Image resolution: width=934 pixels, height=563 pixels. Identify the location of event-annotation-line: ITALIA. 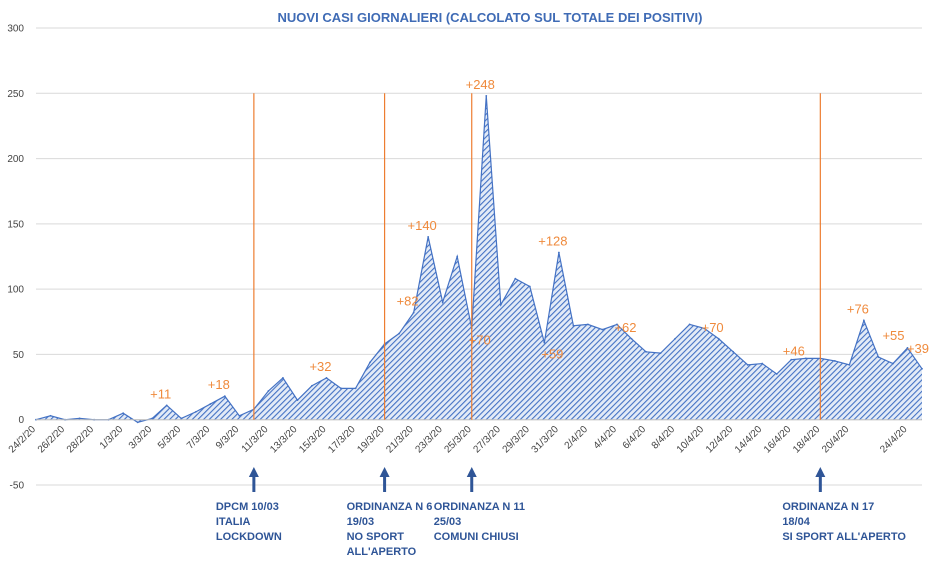
(233, 522).